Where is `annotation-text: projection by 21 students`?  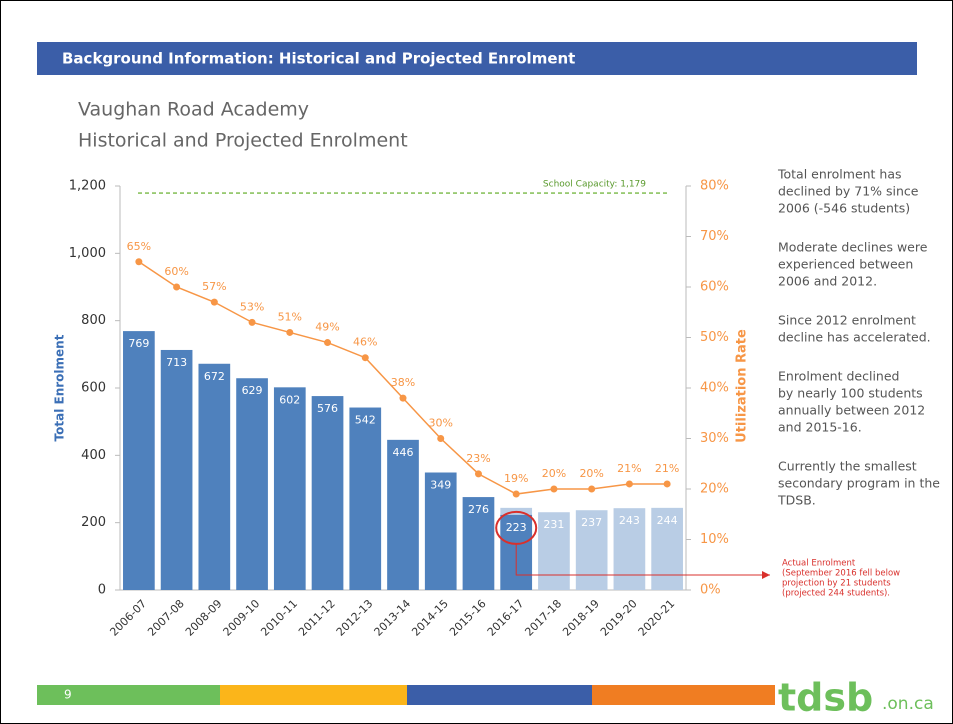
annotation-text: projection by 21 students is located at coordinates (836, 584).